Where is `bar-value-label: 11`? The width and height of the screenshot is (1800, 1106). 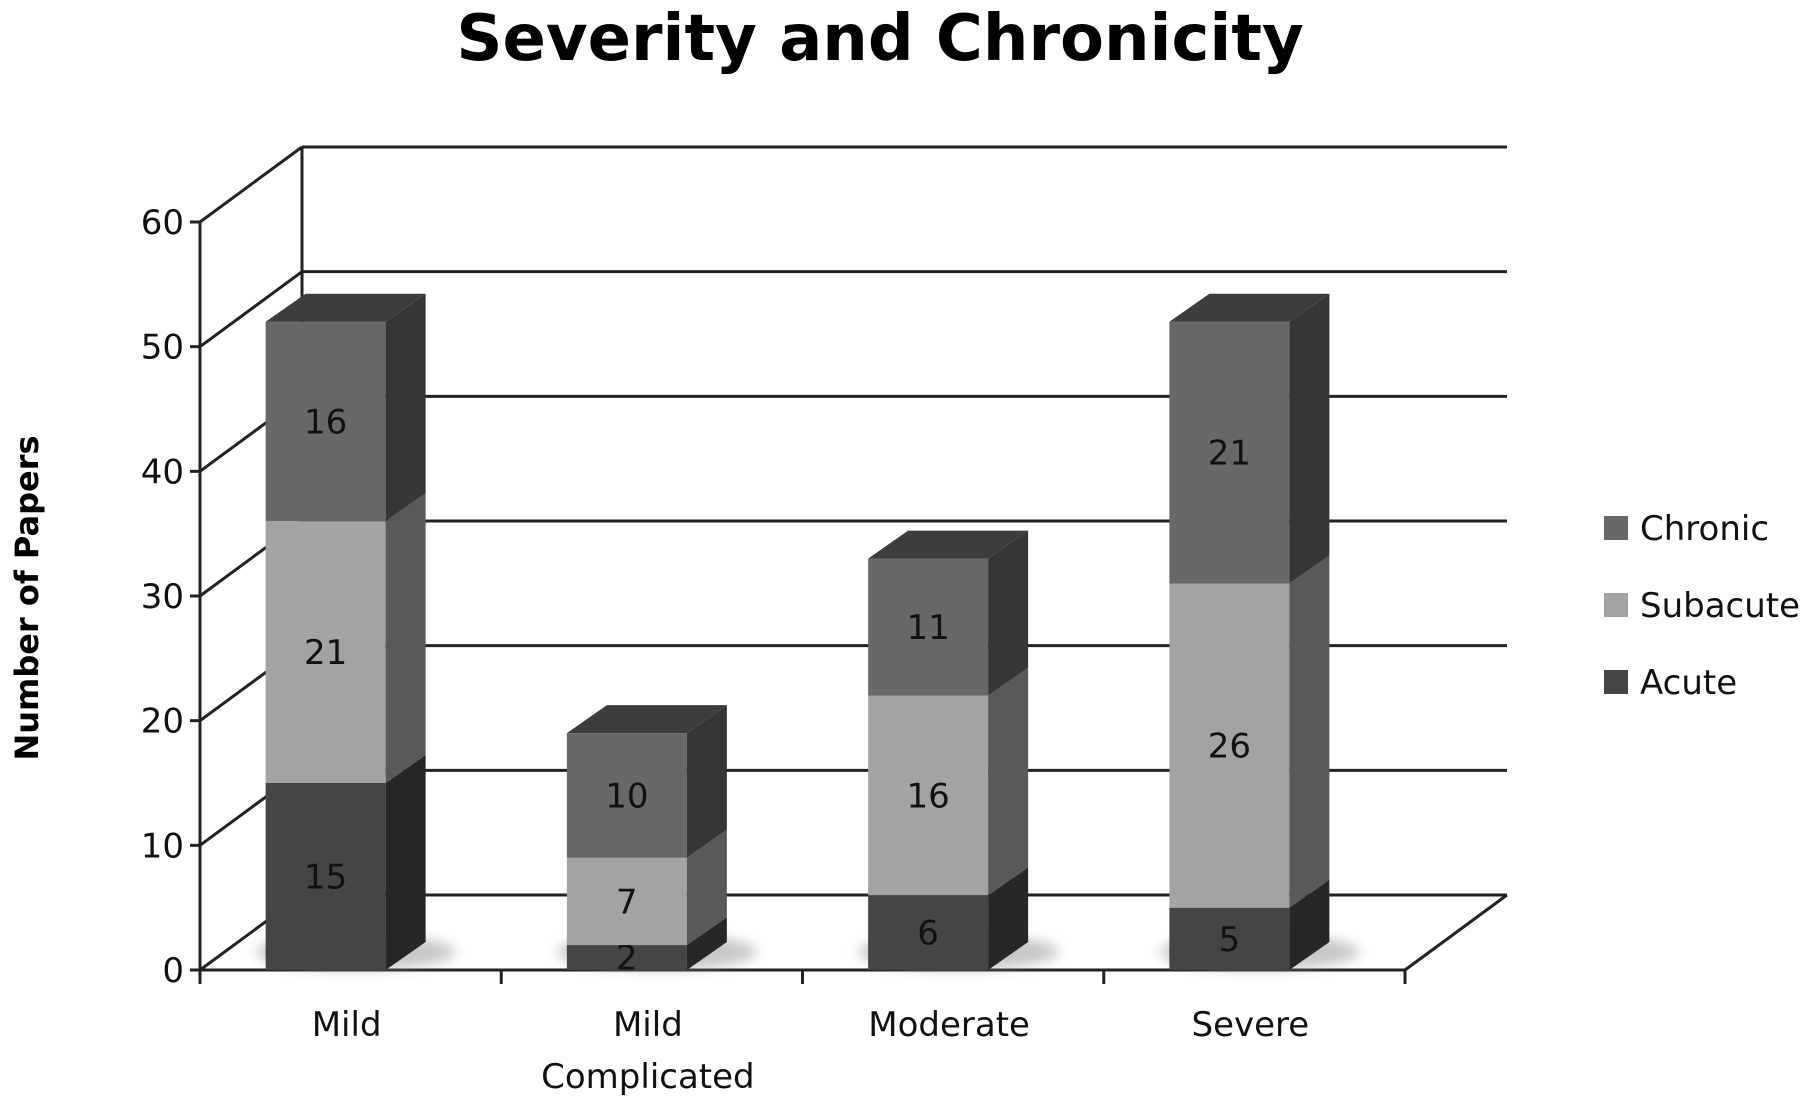 bar-value-label: 11 is located at coordinates (927, 628).